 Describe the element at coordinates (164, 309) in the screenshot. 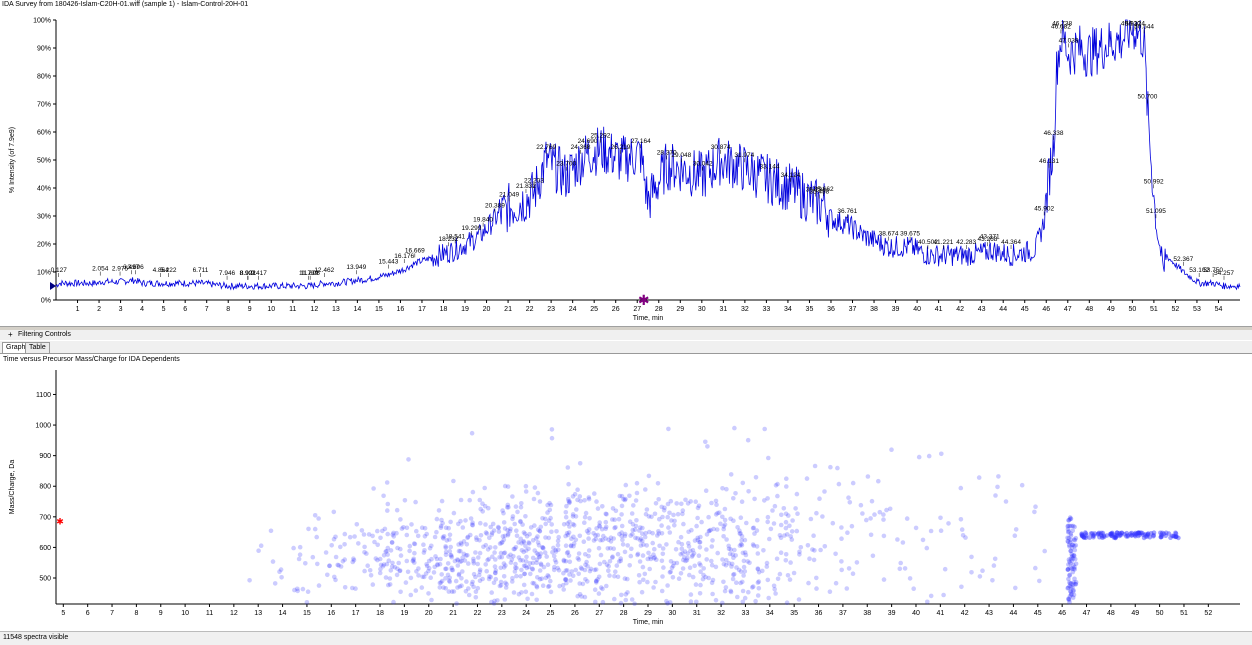

I see `x-tick-label: 5` at that location.